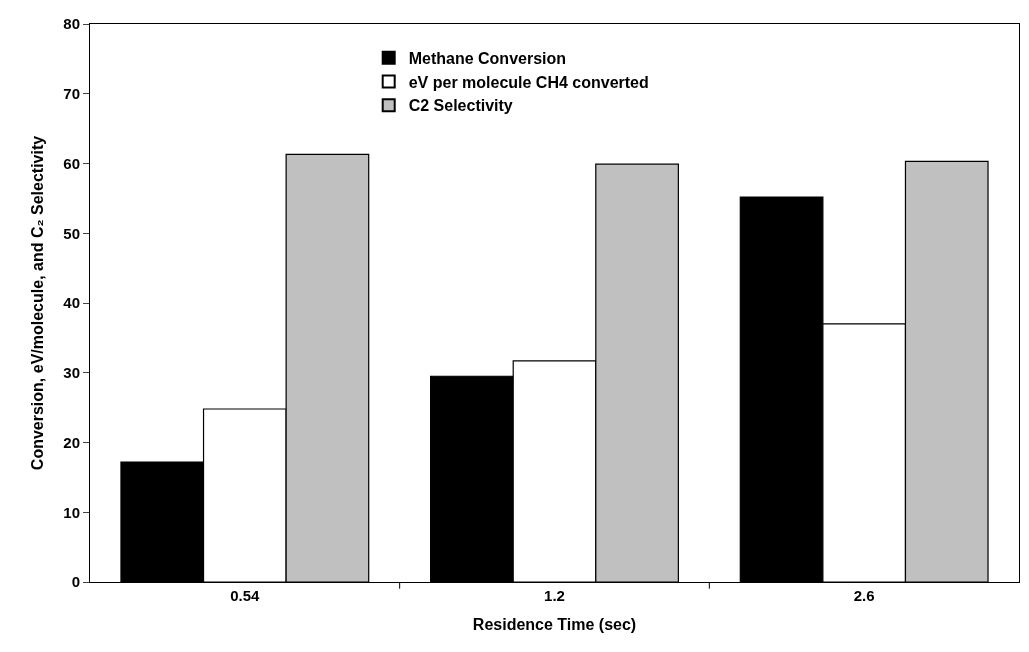 The image size is (1029, 652). I want to click on y-tick-label: 30, so click(71, 372).